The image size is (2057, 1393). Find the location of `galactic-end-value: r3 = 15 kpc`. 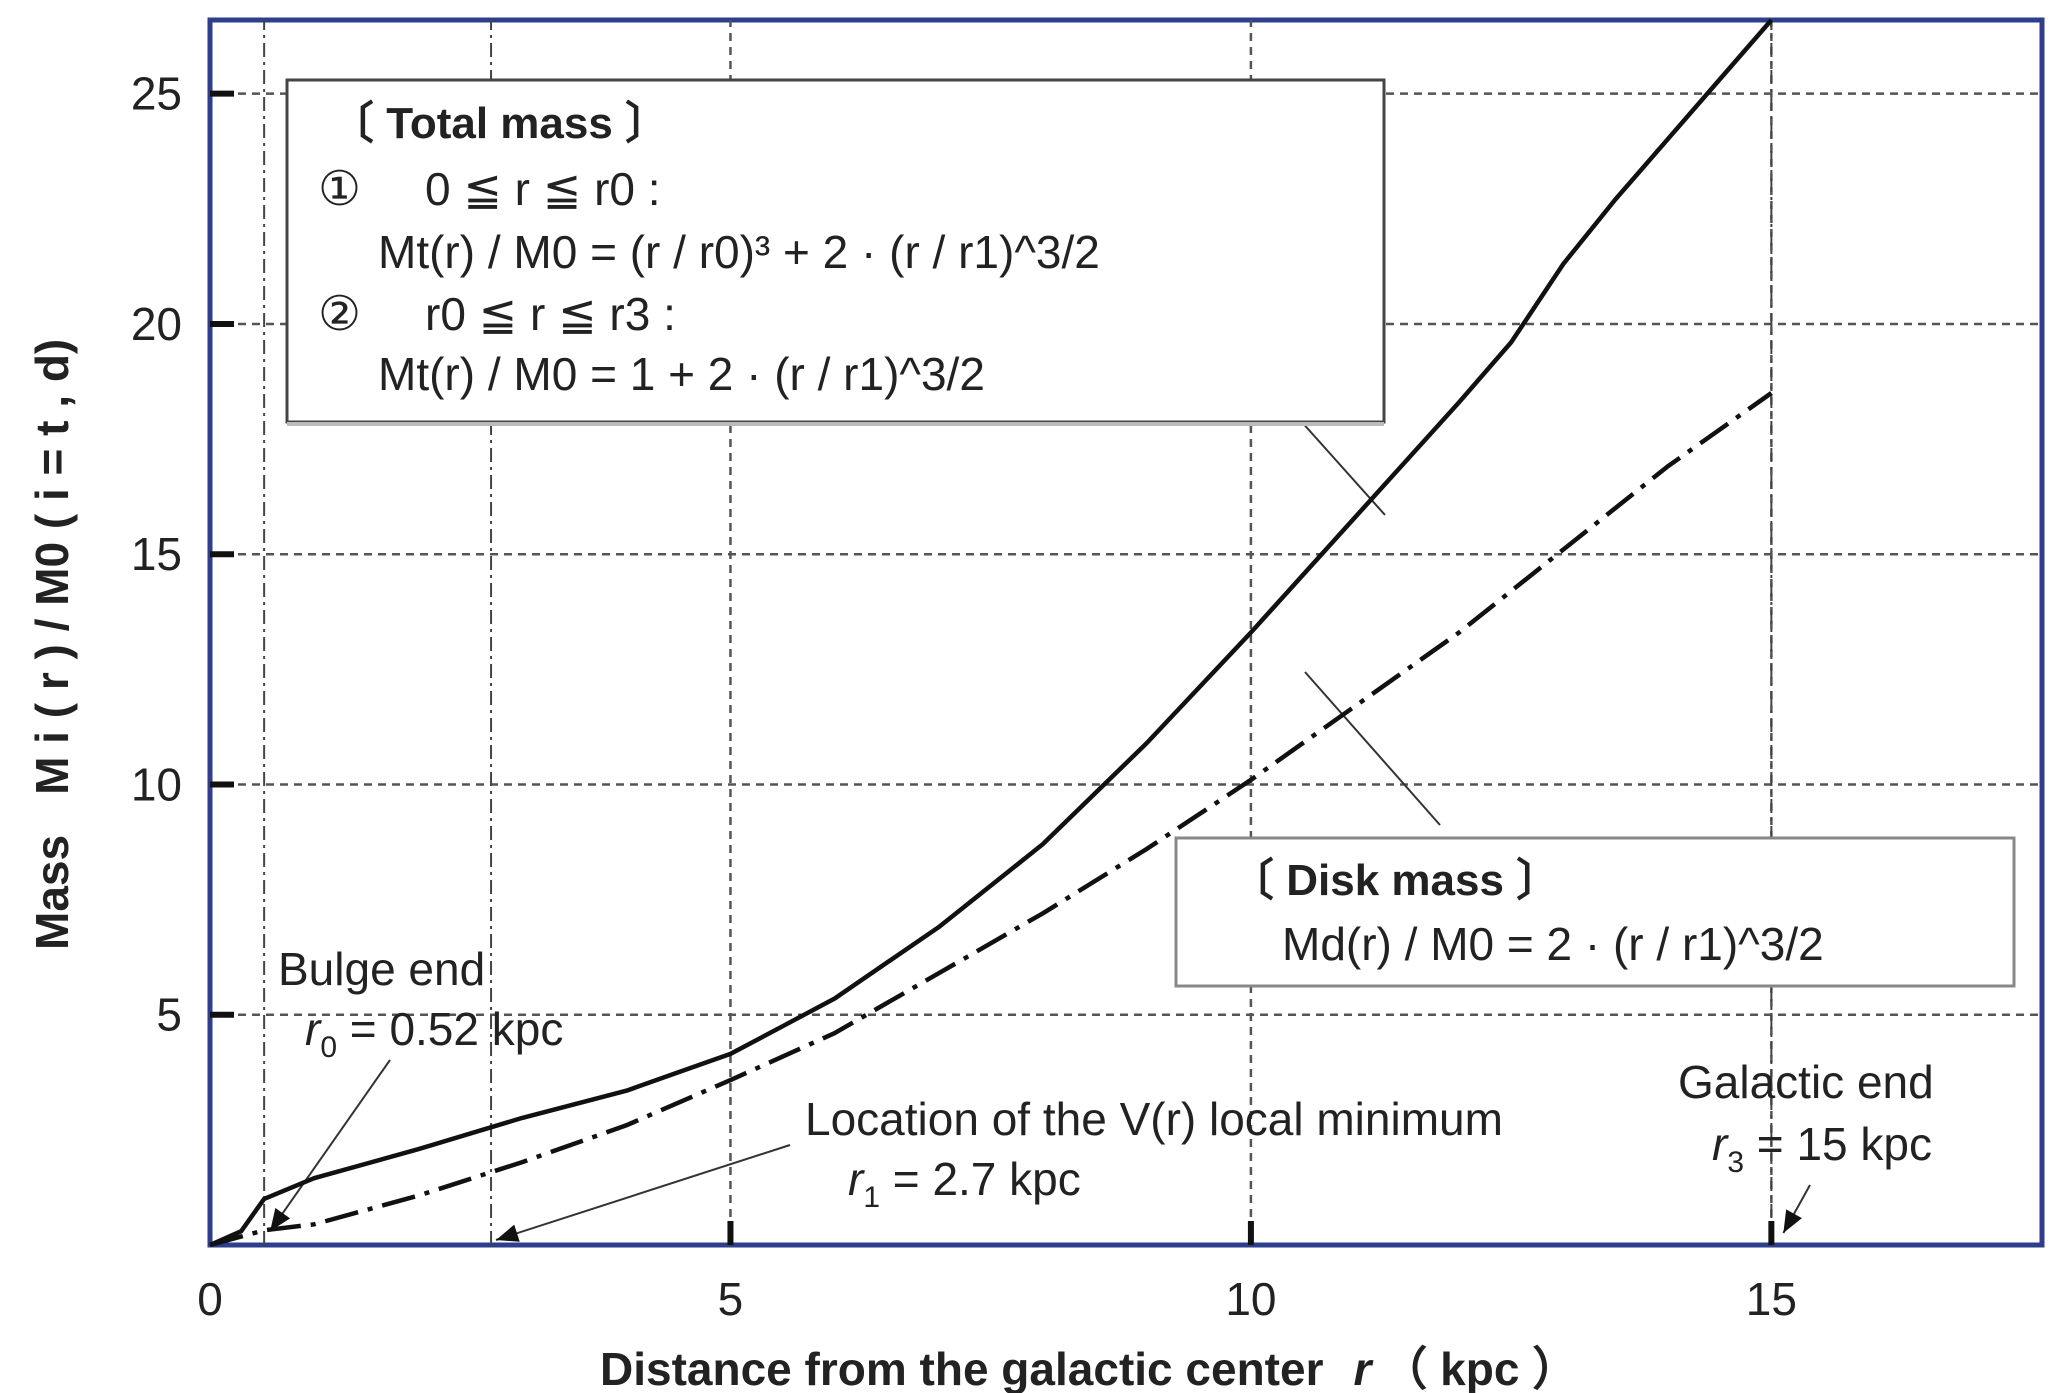

galactic-end-value: r3 = 15 kpc is located at coordinates (1822, 1148).